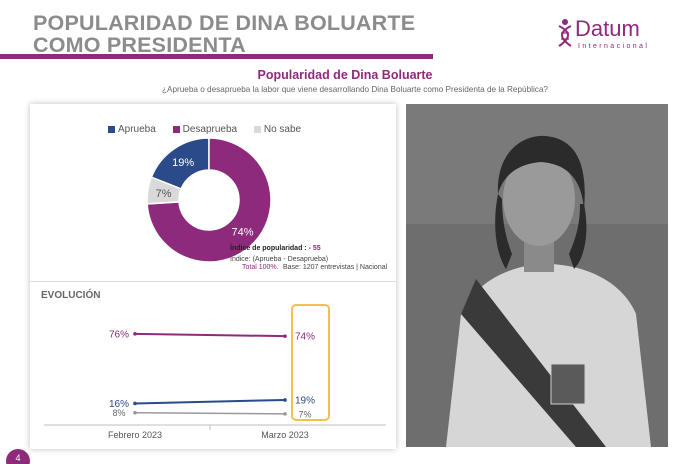 The image size is (680, 464). I want to click on x-tick-label-1: Marzo 2023, so click(285, 435).